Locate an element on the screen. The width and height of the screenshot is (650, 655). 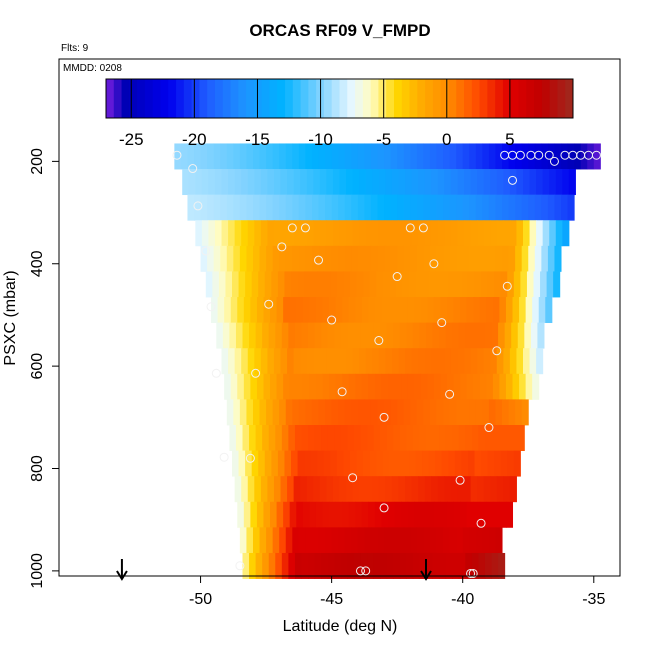
y-tick-label: 1000 is located at coordinates (37, 571).